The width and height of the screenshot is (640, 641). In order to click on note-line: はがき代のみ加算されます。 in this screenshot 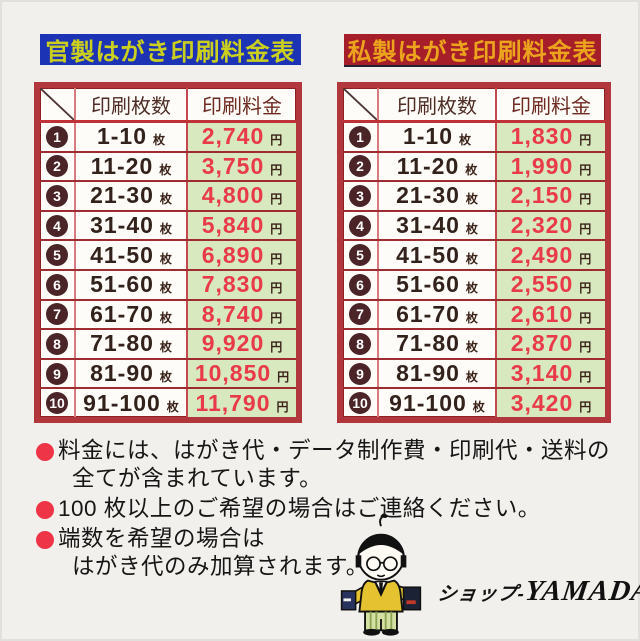, I will do `click(220, 566)`.